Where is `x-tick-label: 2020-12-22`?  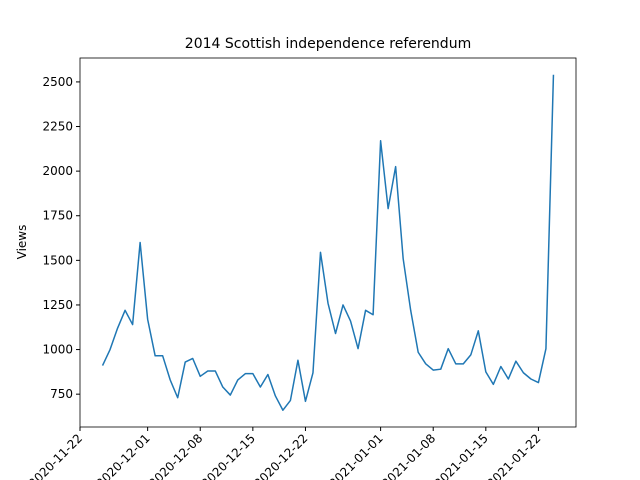 x-tick-label: 2020-12-22 is located at coordinates (280, 455).